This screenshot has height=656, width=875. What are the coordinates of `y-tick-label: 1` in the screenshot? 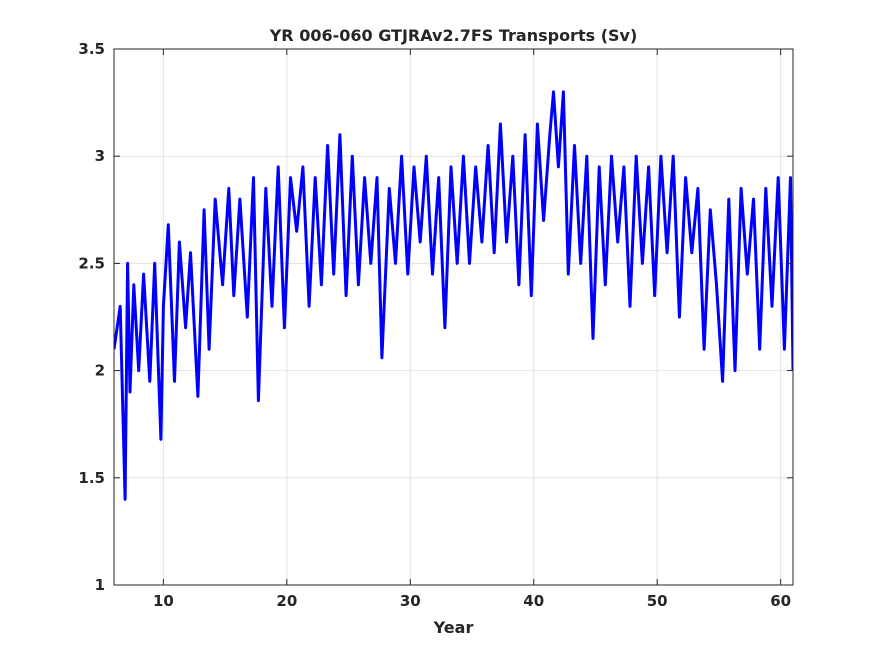 It's located at (100, 585).